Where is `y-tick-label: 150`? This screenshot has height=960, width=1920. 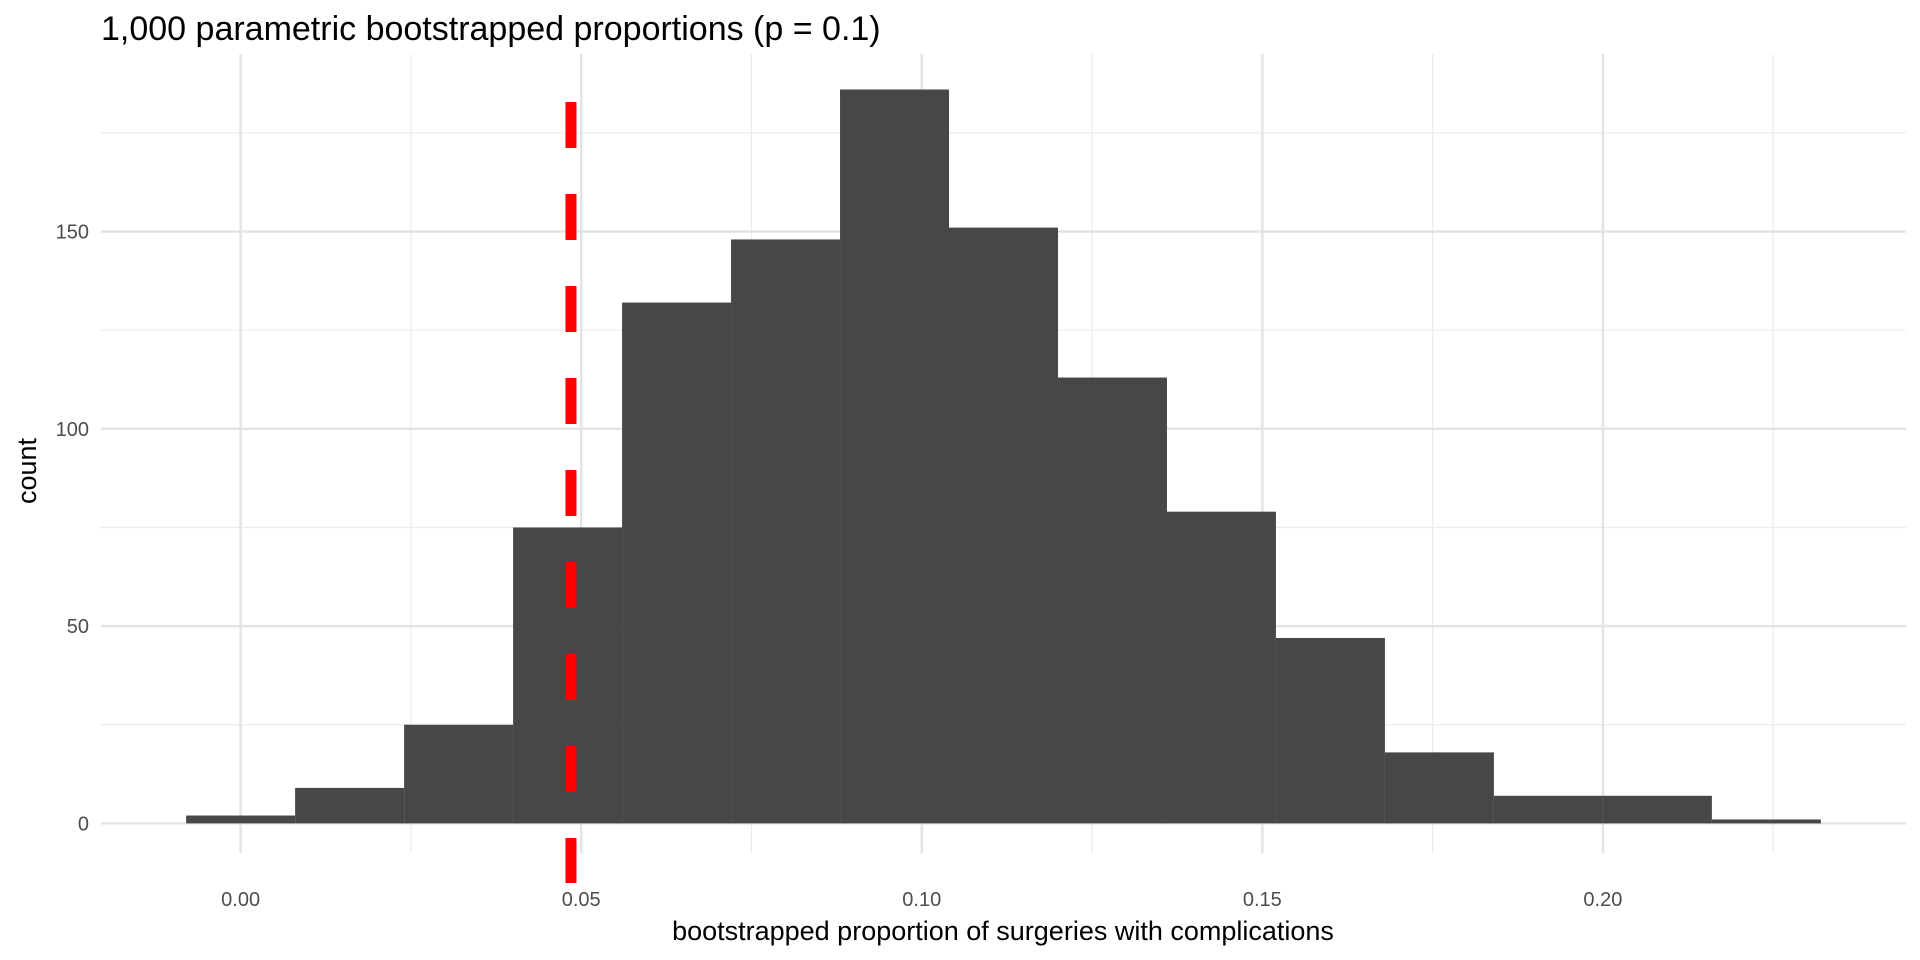 y-tick-label: 150 is located at coordinates (72, 233).